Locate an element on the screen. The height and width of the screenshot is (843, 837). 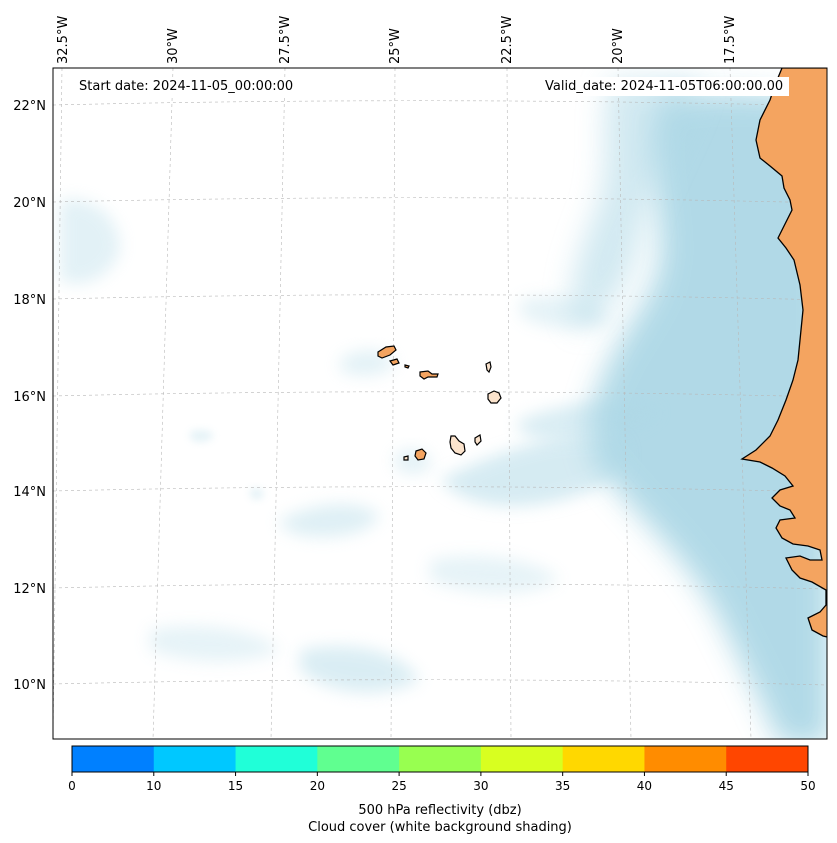
colorbar-tick-label: 50 is located at coordinates (807, 786).